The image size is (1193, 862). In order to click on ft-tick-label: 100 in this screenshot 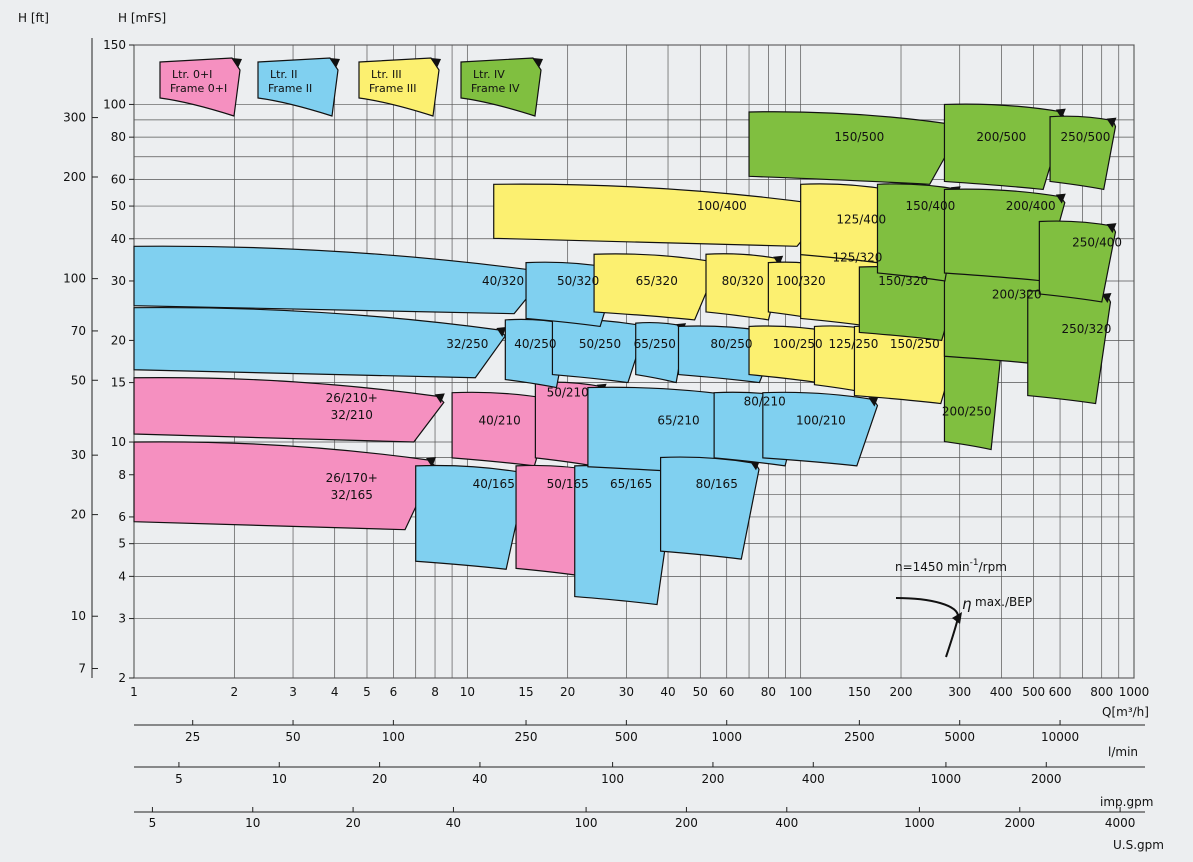, I will do `click(74, 279)`.